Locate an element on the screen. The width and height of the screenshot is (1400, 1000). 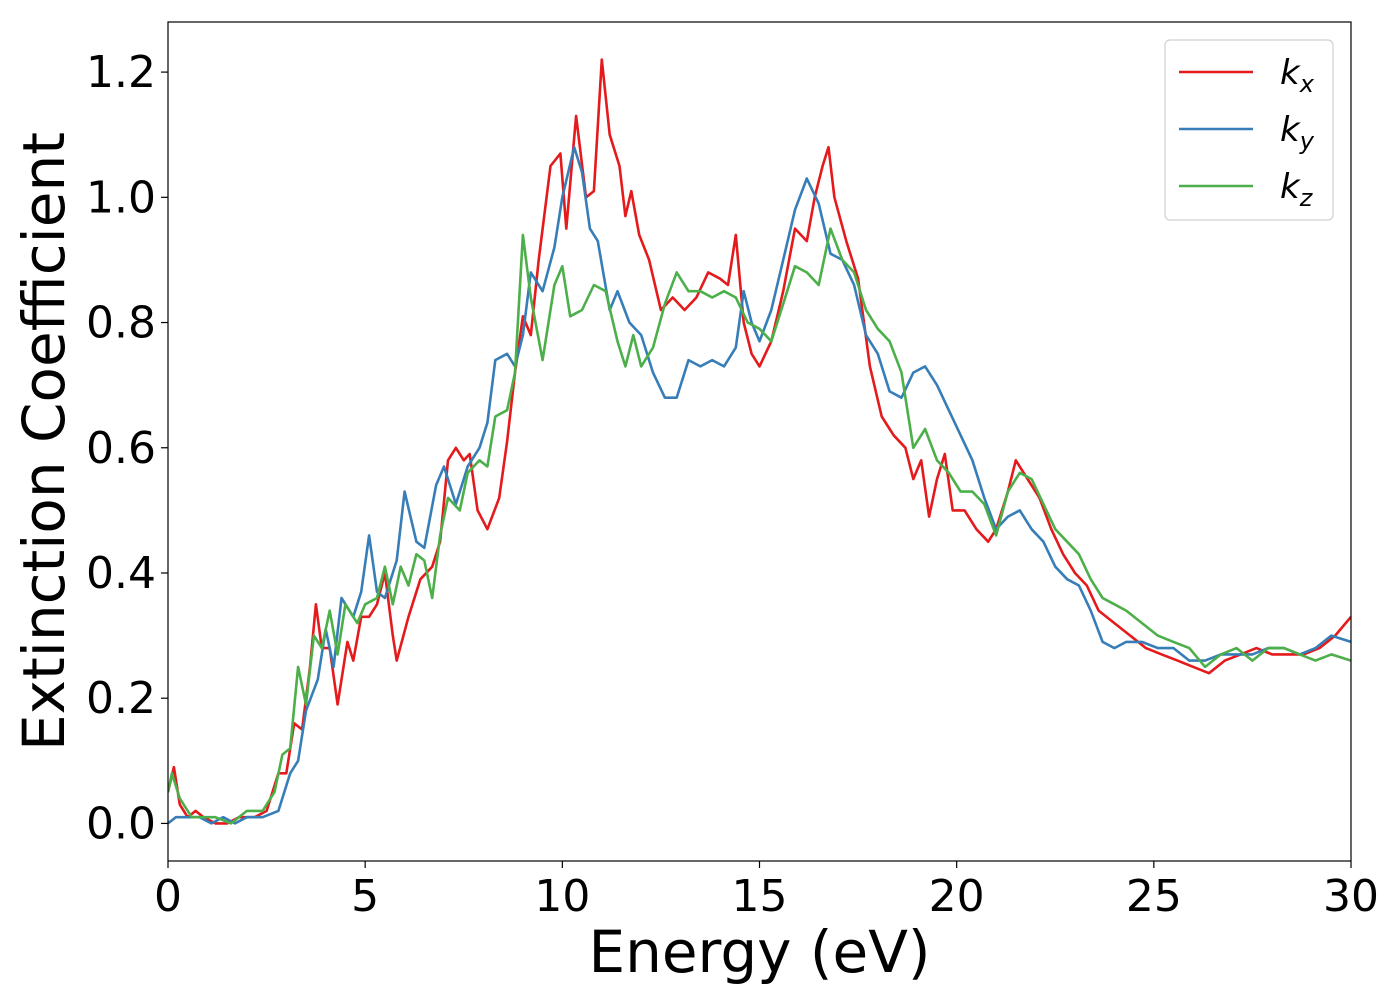
x-tick-label: 30 is located at coordinates (1351, 896).